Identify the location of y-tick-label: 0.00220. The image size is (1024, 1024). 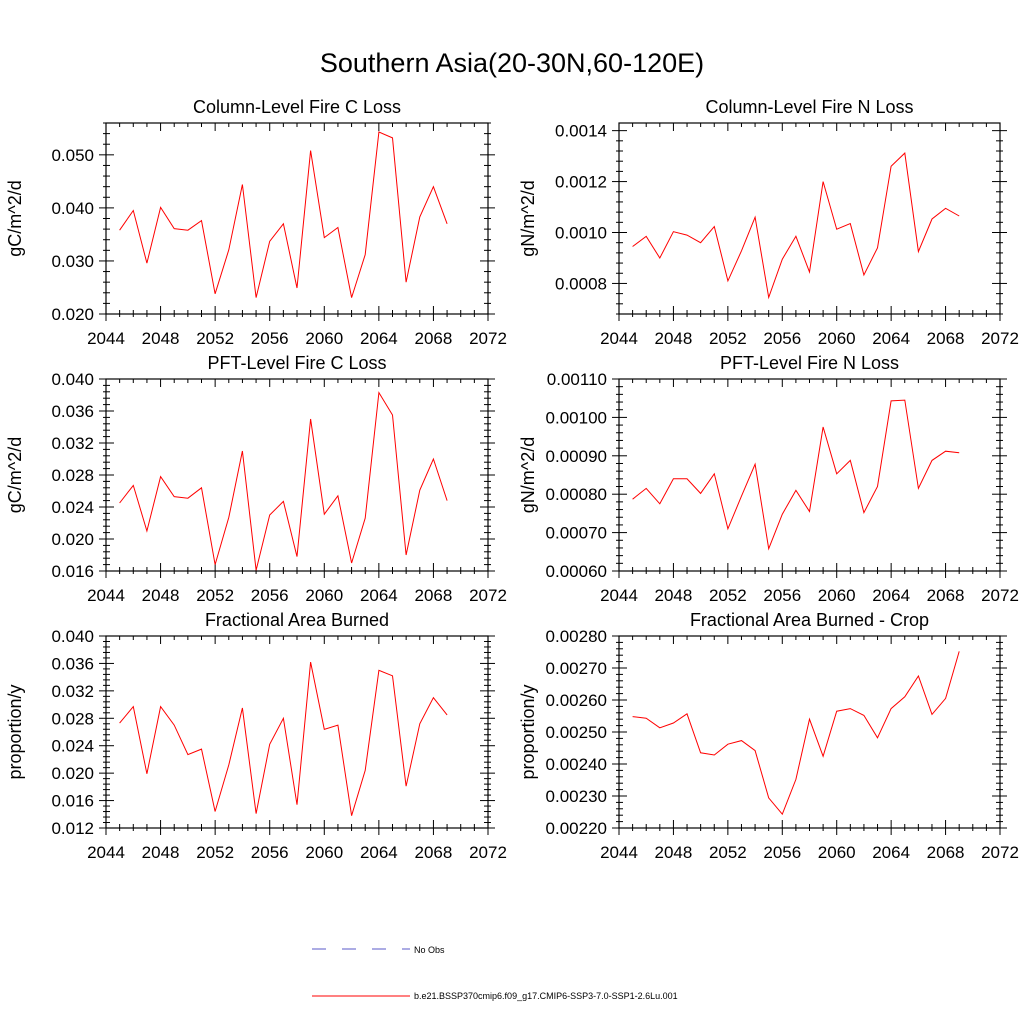
(576, 828).